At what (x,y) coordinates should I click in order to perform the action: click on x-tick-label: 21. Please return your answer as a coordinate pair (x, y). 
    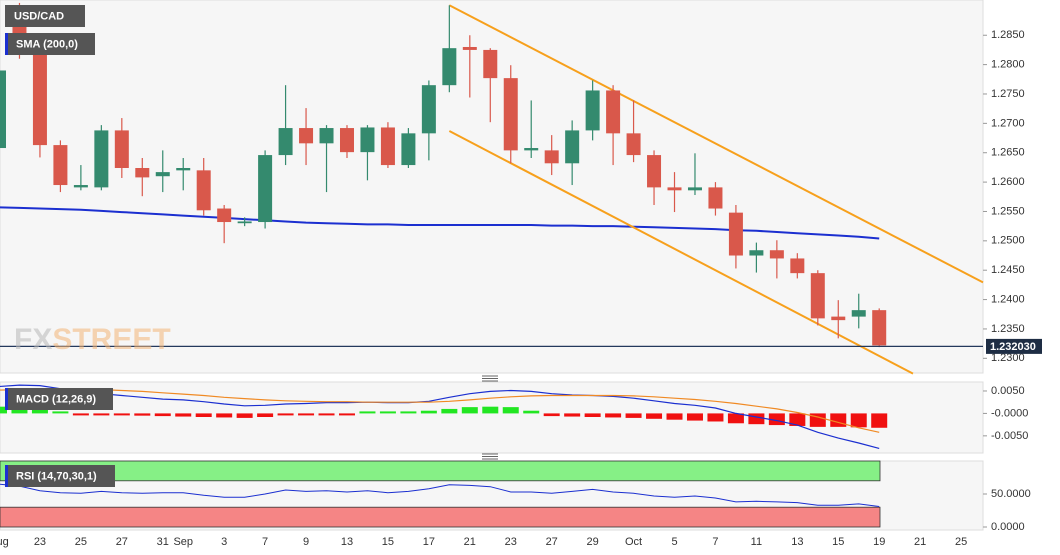
    Looking at the image, I should click on (470, 542).